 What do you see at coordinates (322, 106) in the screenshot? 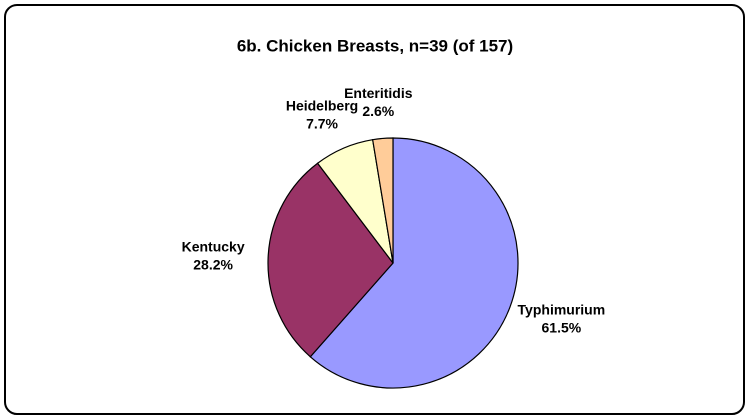
I see `slice-label: Heidelberg` at bounding box center [322, 106].